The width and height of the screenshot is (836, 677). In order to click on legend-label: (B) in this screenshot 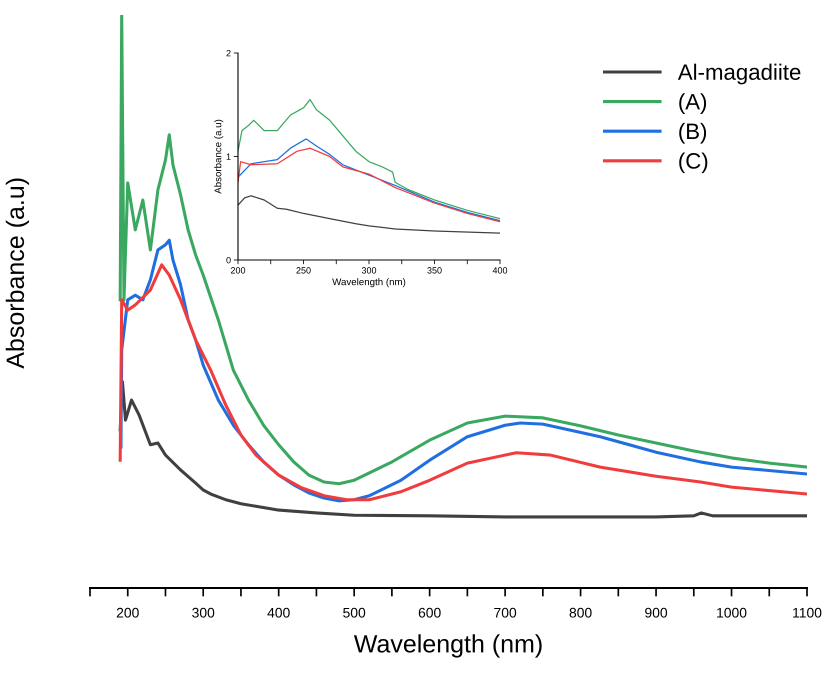, I will do `click(692, 133)`.